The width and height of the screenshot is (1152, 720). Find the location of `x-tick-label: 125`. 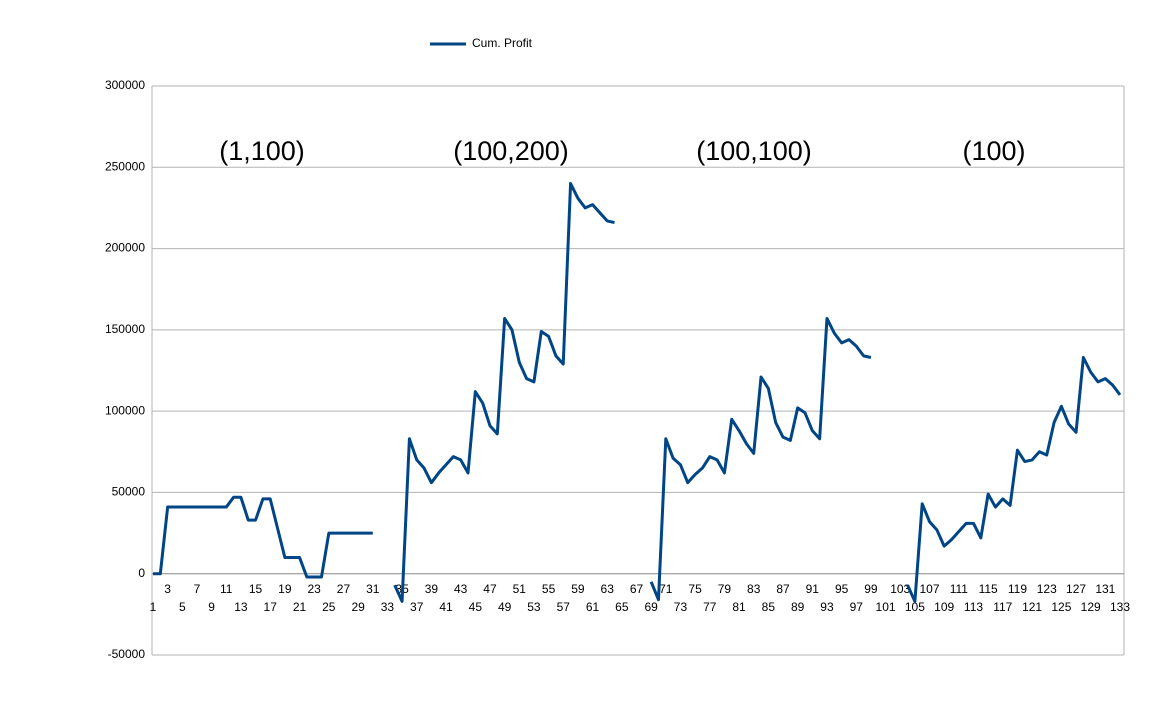

x-tick-label: 125 is located at coordinates (1061, 607).